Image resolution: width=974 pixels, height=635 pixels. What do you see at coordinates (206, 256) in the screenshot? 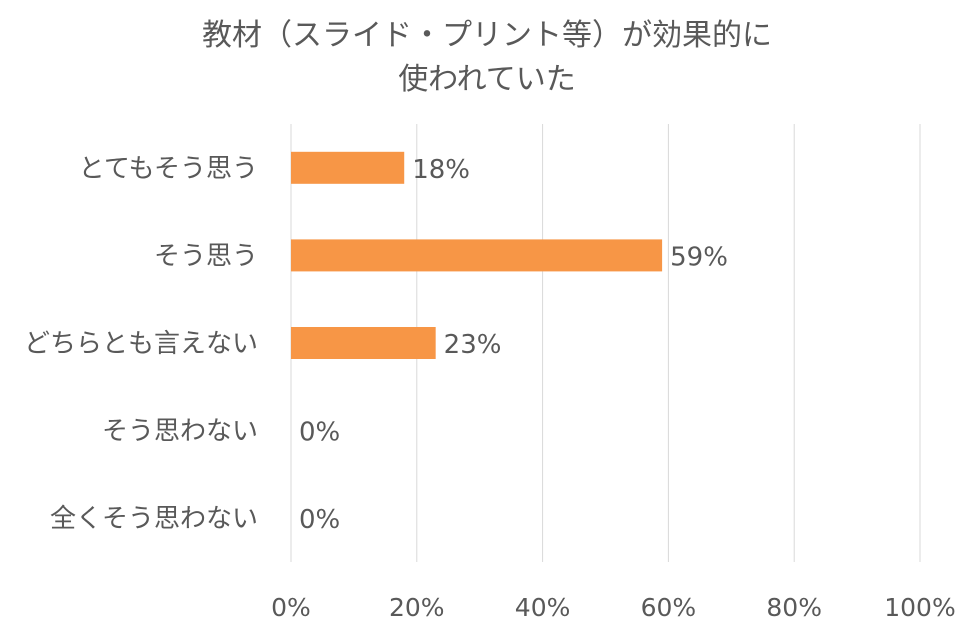
I see `category-label-1: そう思う` at bounding box center [206, 256].